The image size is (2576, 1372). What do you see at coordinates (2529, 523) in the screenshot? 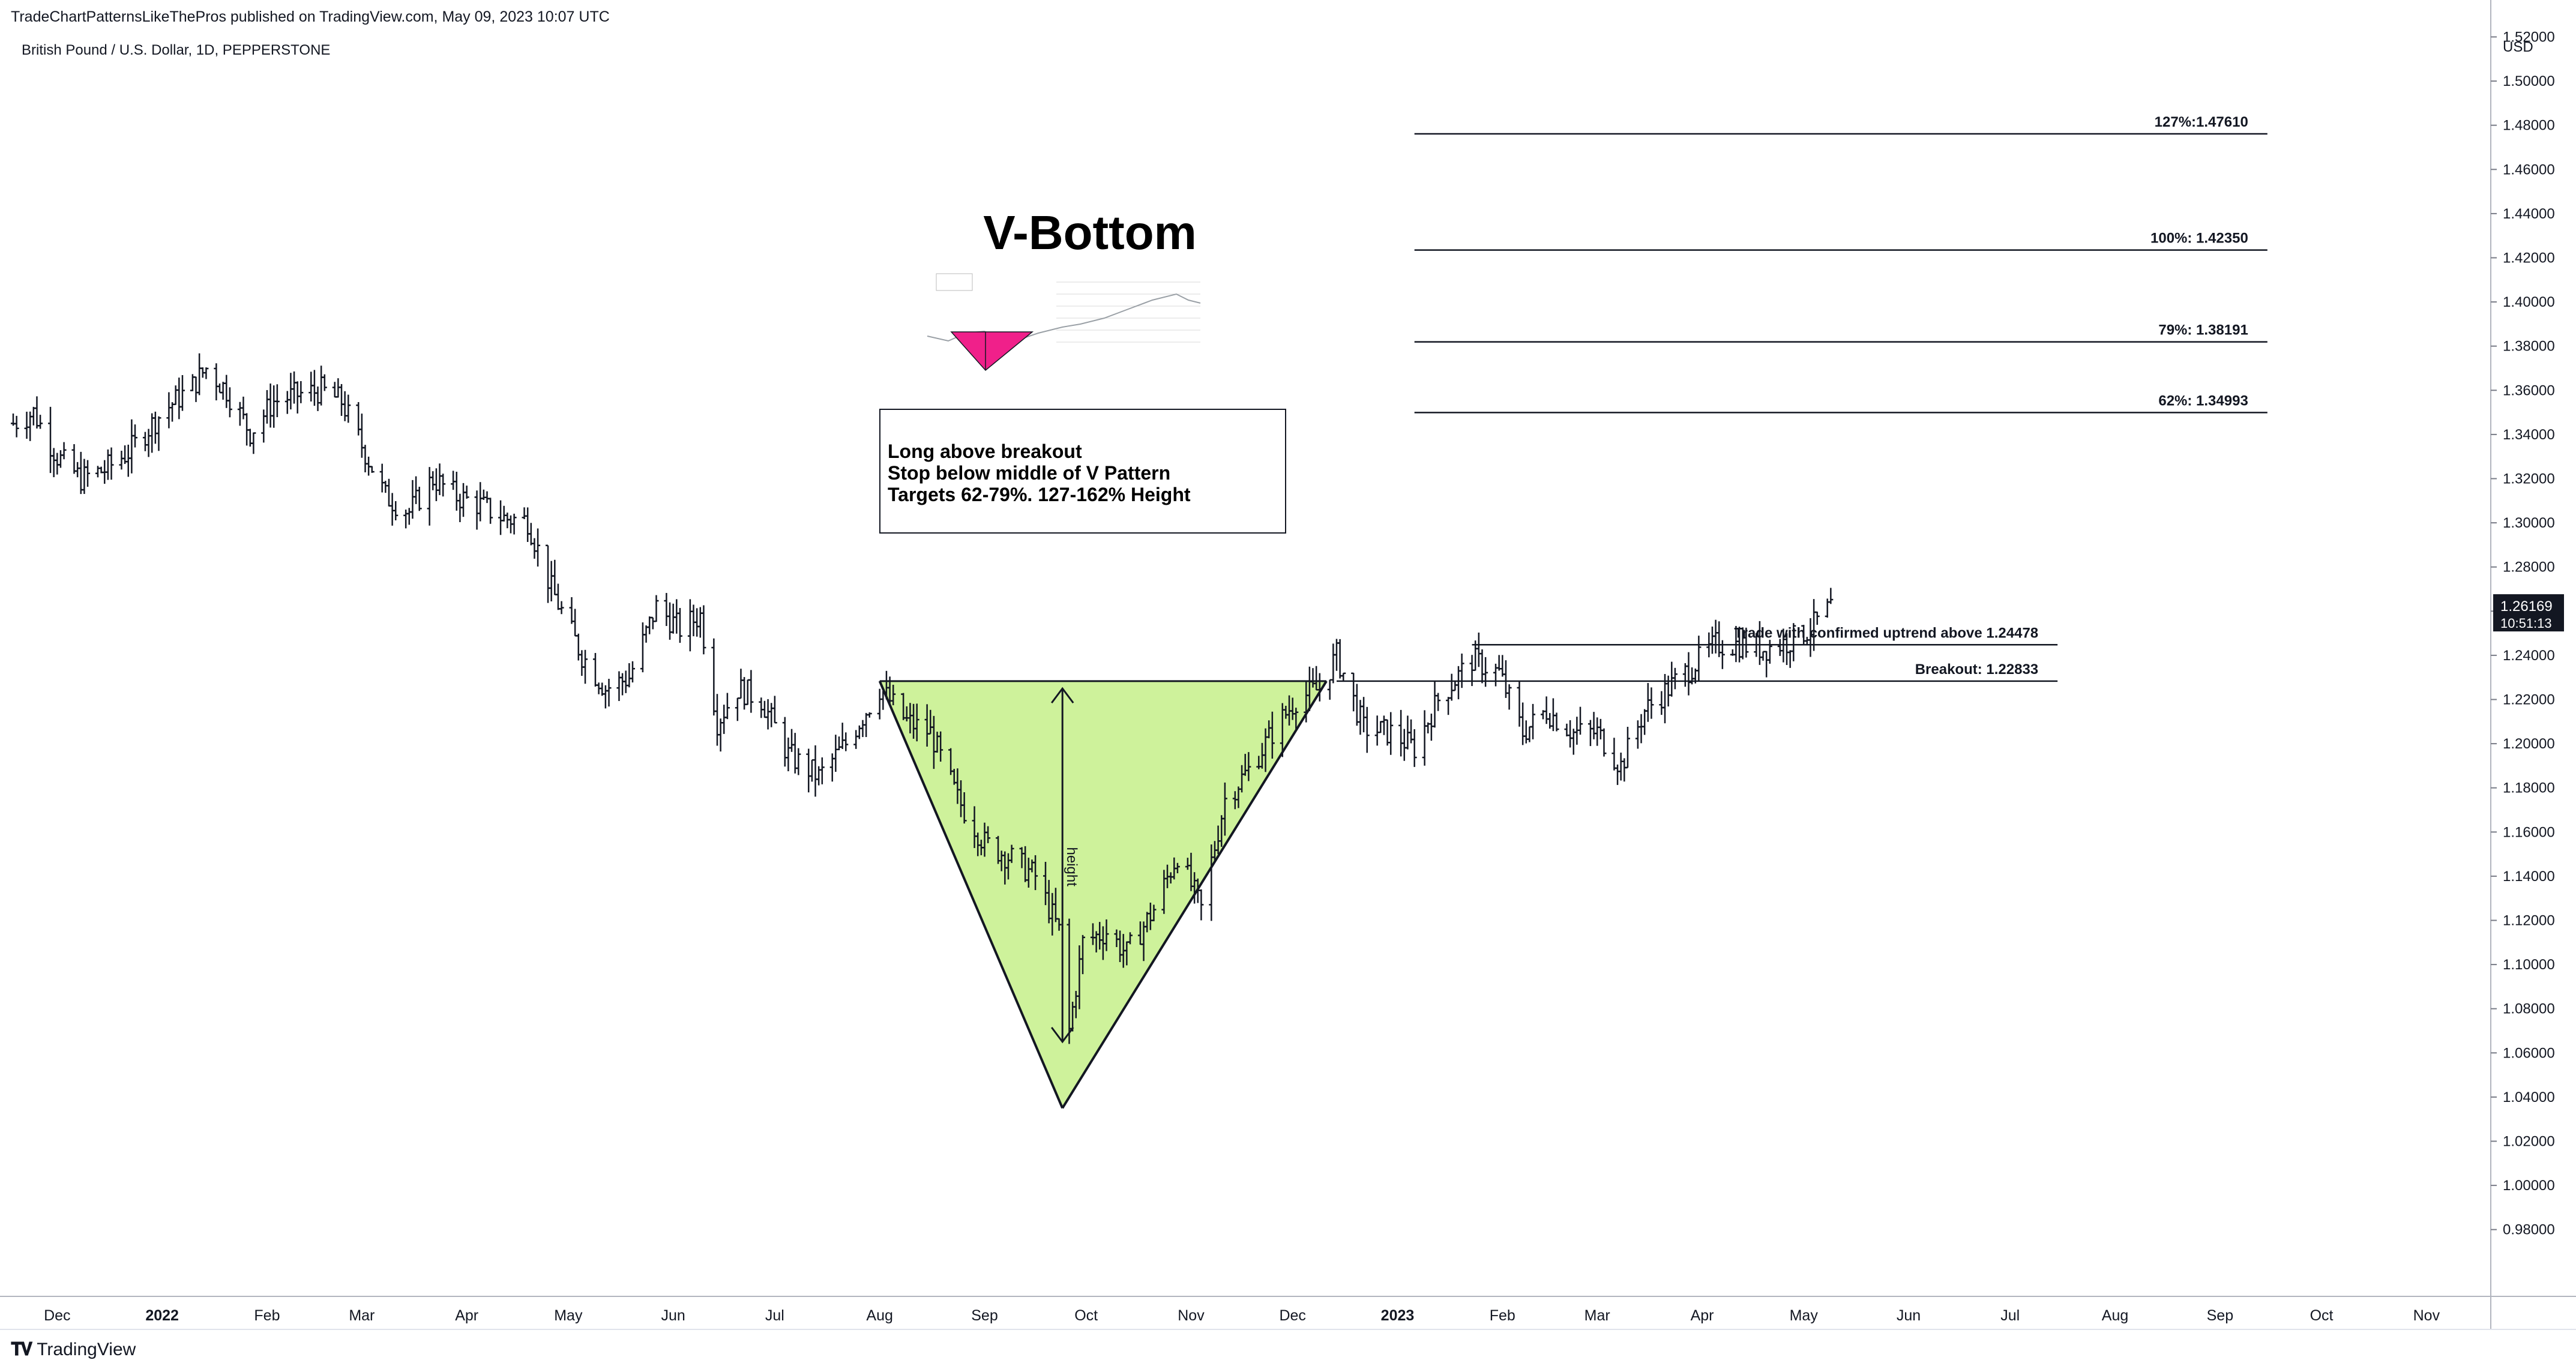
I see `y-tick-label: 1.30000` at bounding box center [2529, 523].